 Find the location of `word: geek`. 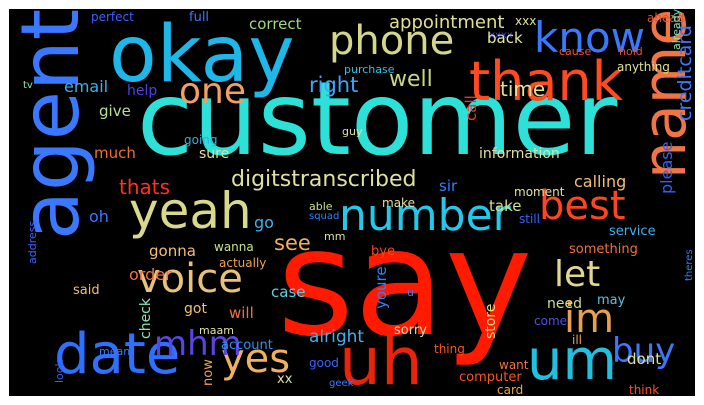

word: geek is located at coordinates (341, 383).